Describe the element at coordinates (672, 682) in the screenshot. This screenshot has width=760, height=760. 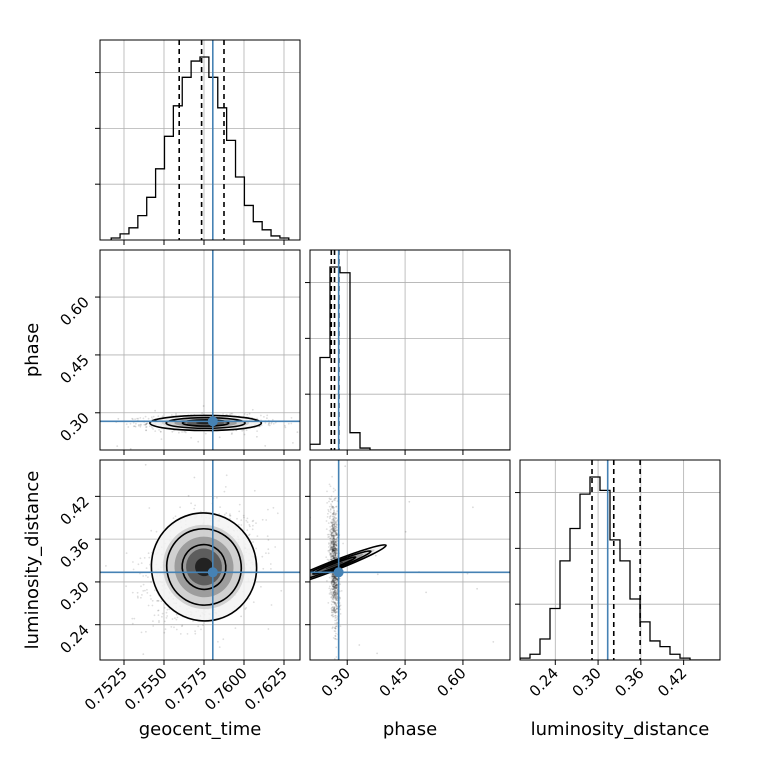
I see `xtick-label-luminosity_distance: 0.42` at that location.